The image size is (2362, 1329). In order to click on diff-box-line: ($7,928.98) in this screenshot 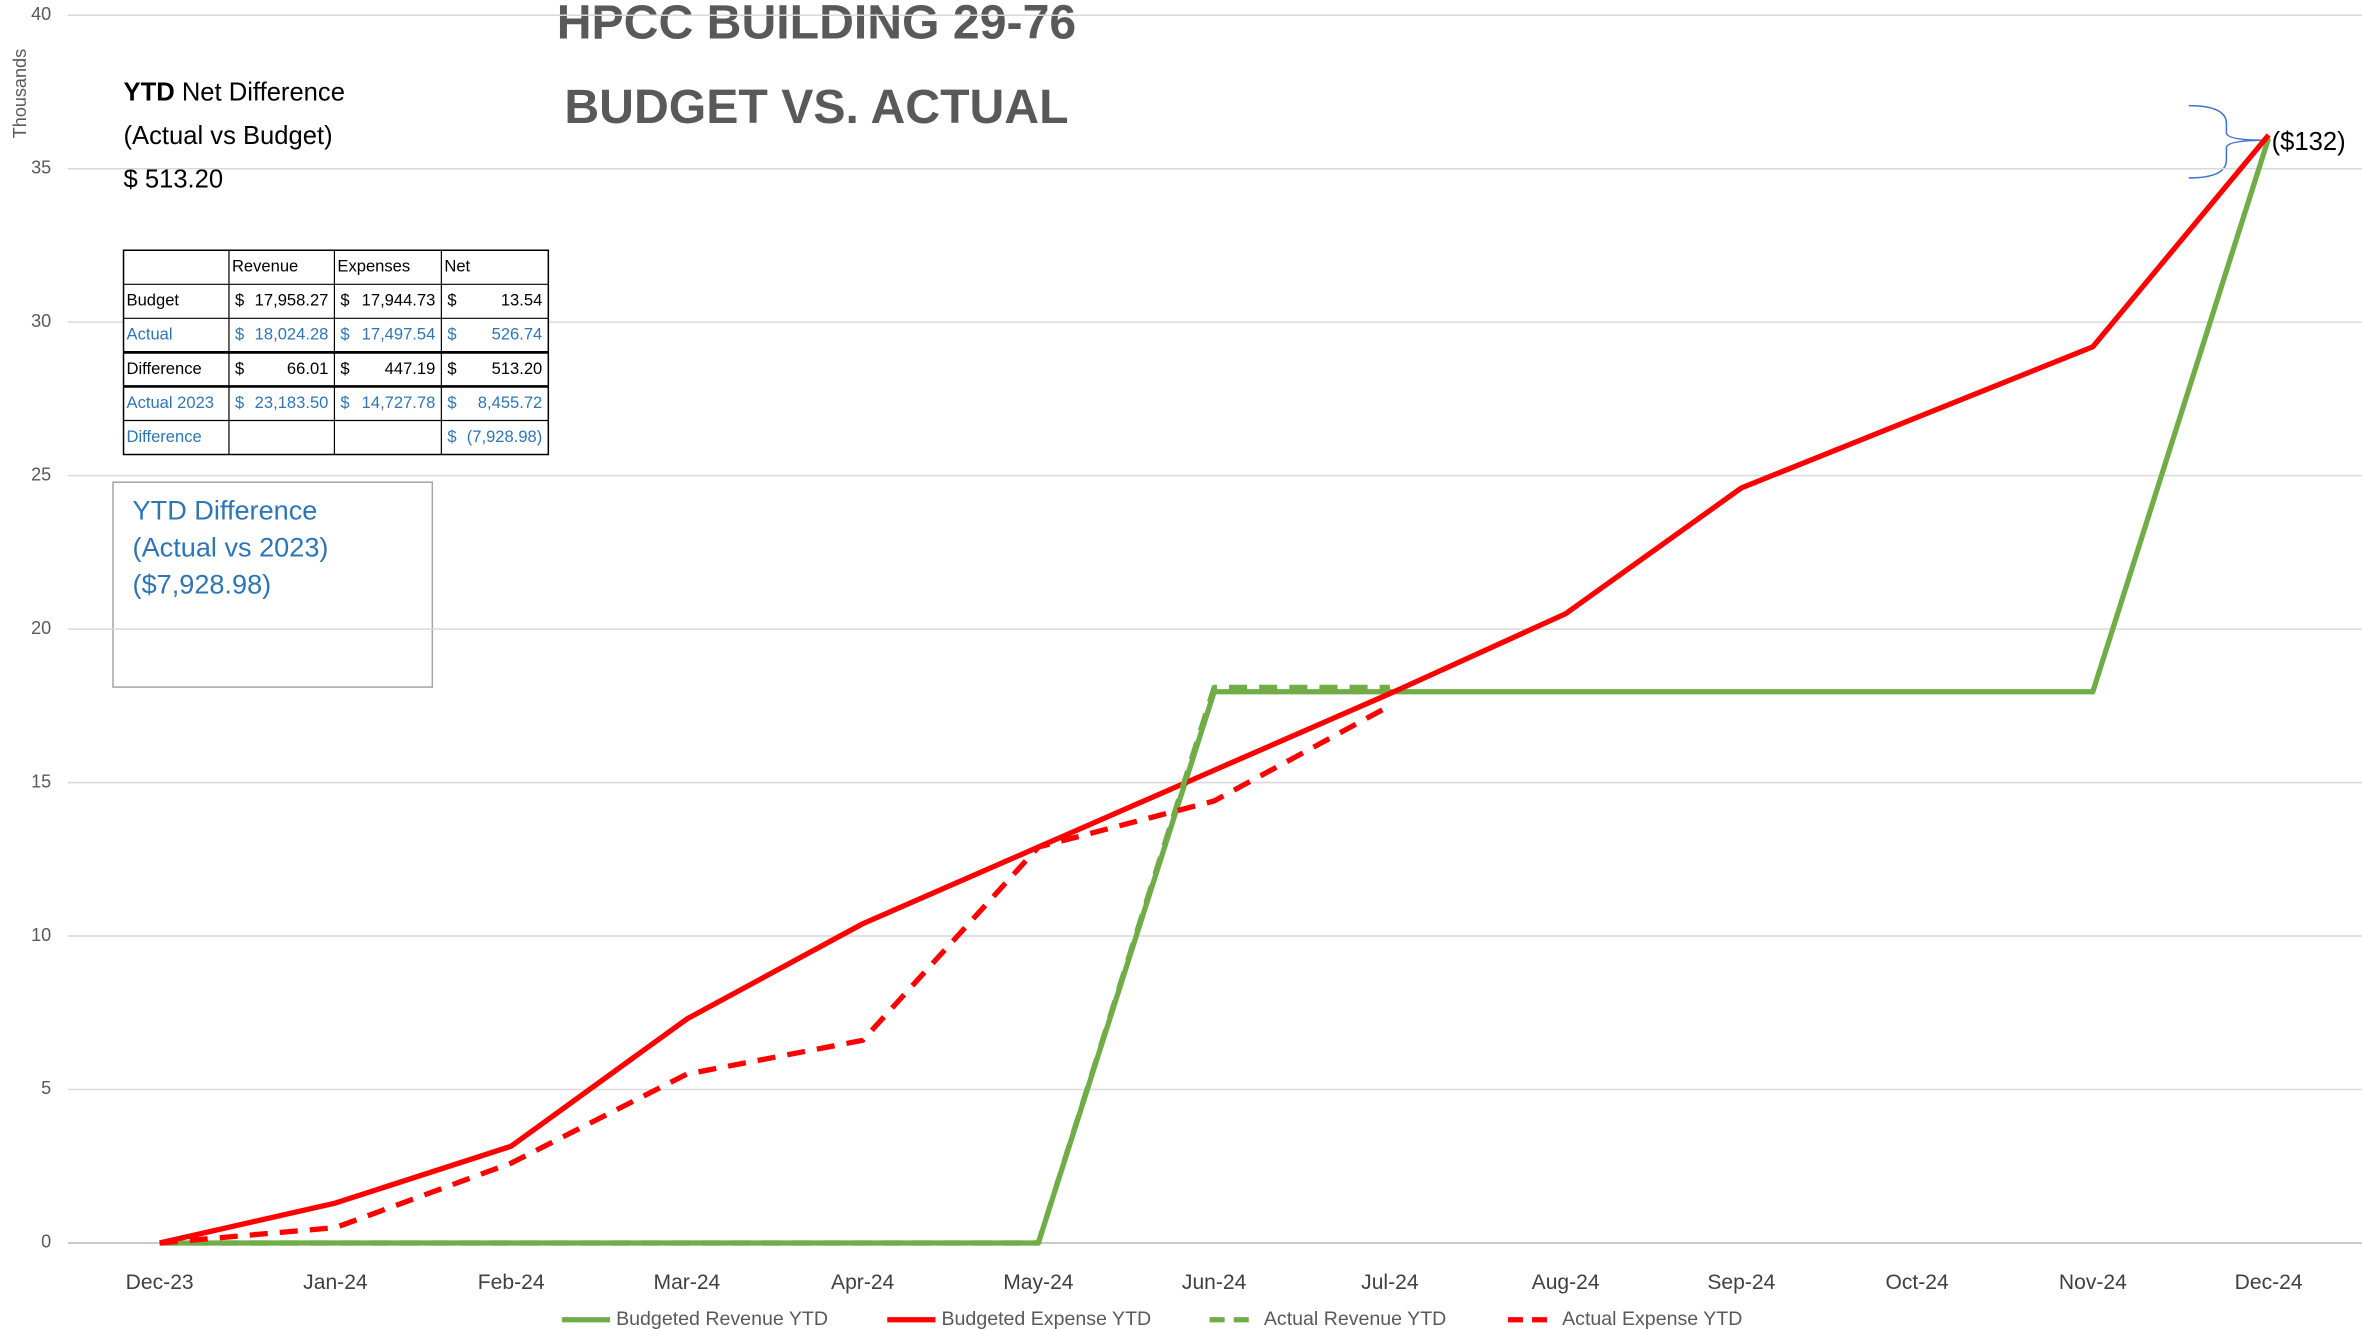, I will do `click(202, 583)`.